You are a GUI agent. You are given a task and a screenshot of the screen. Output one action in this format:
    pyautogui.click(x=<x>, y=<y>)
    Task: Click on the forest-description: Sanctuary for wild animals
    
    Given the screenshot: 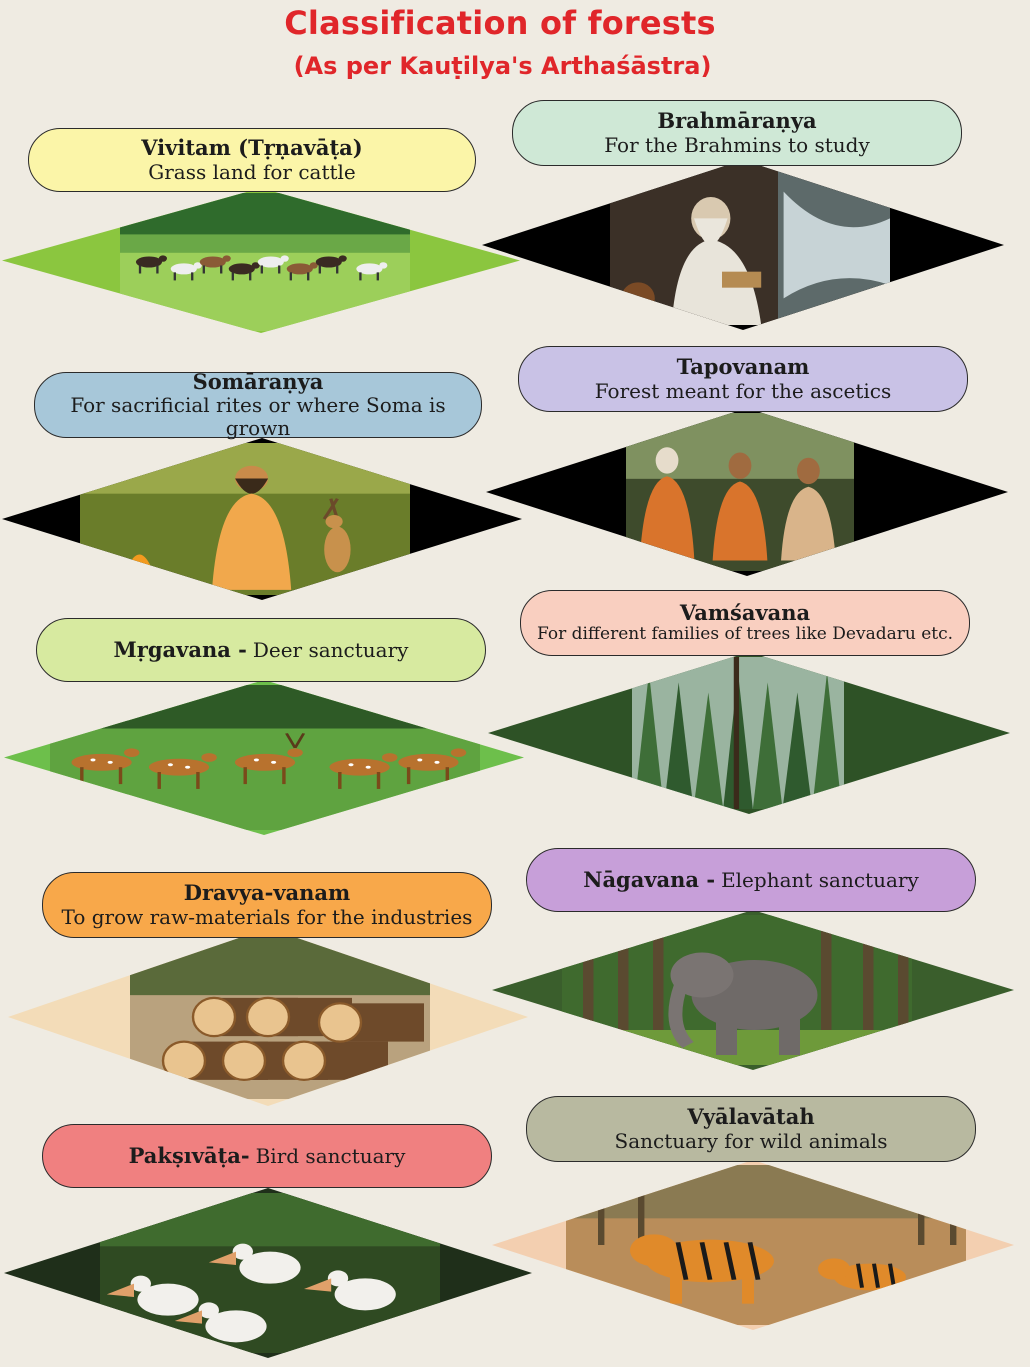 What is the action you would take?
    pyautogui.click(x=751, y=1140)
    